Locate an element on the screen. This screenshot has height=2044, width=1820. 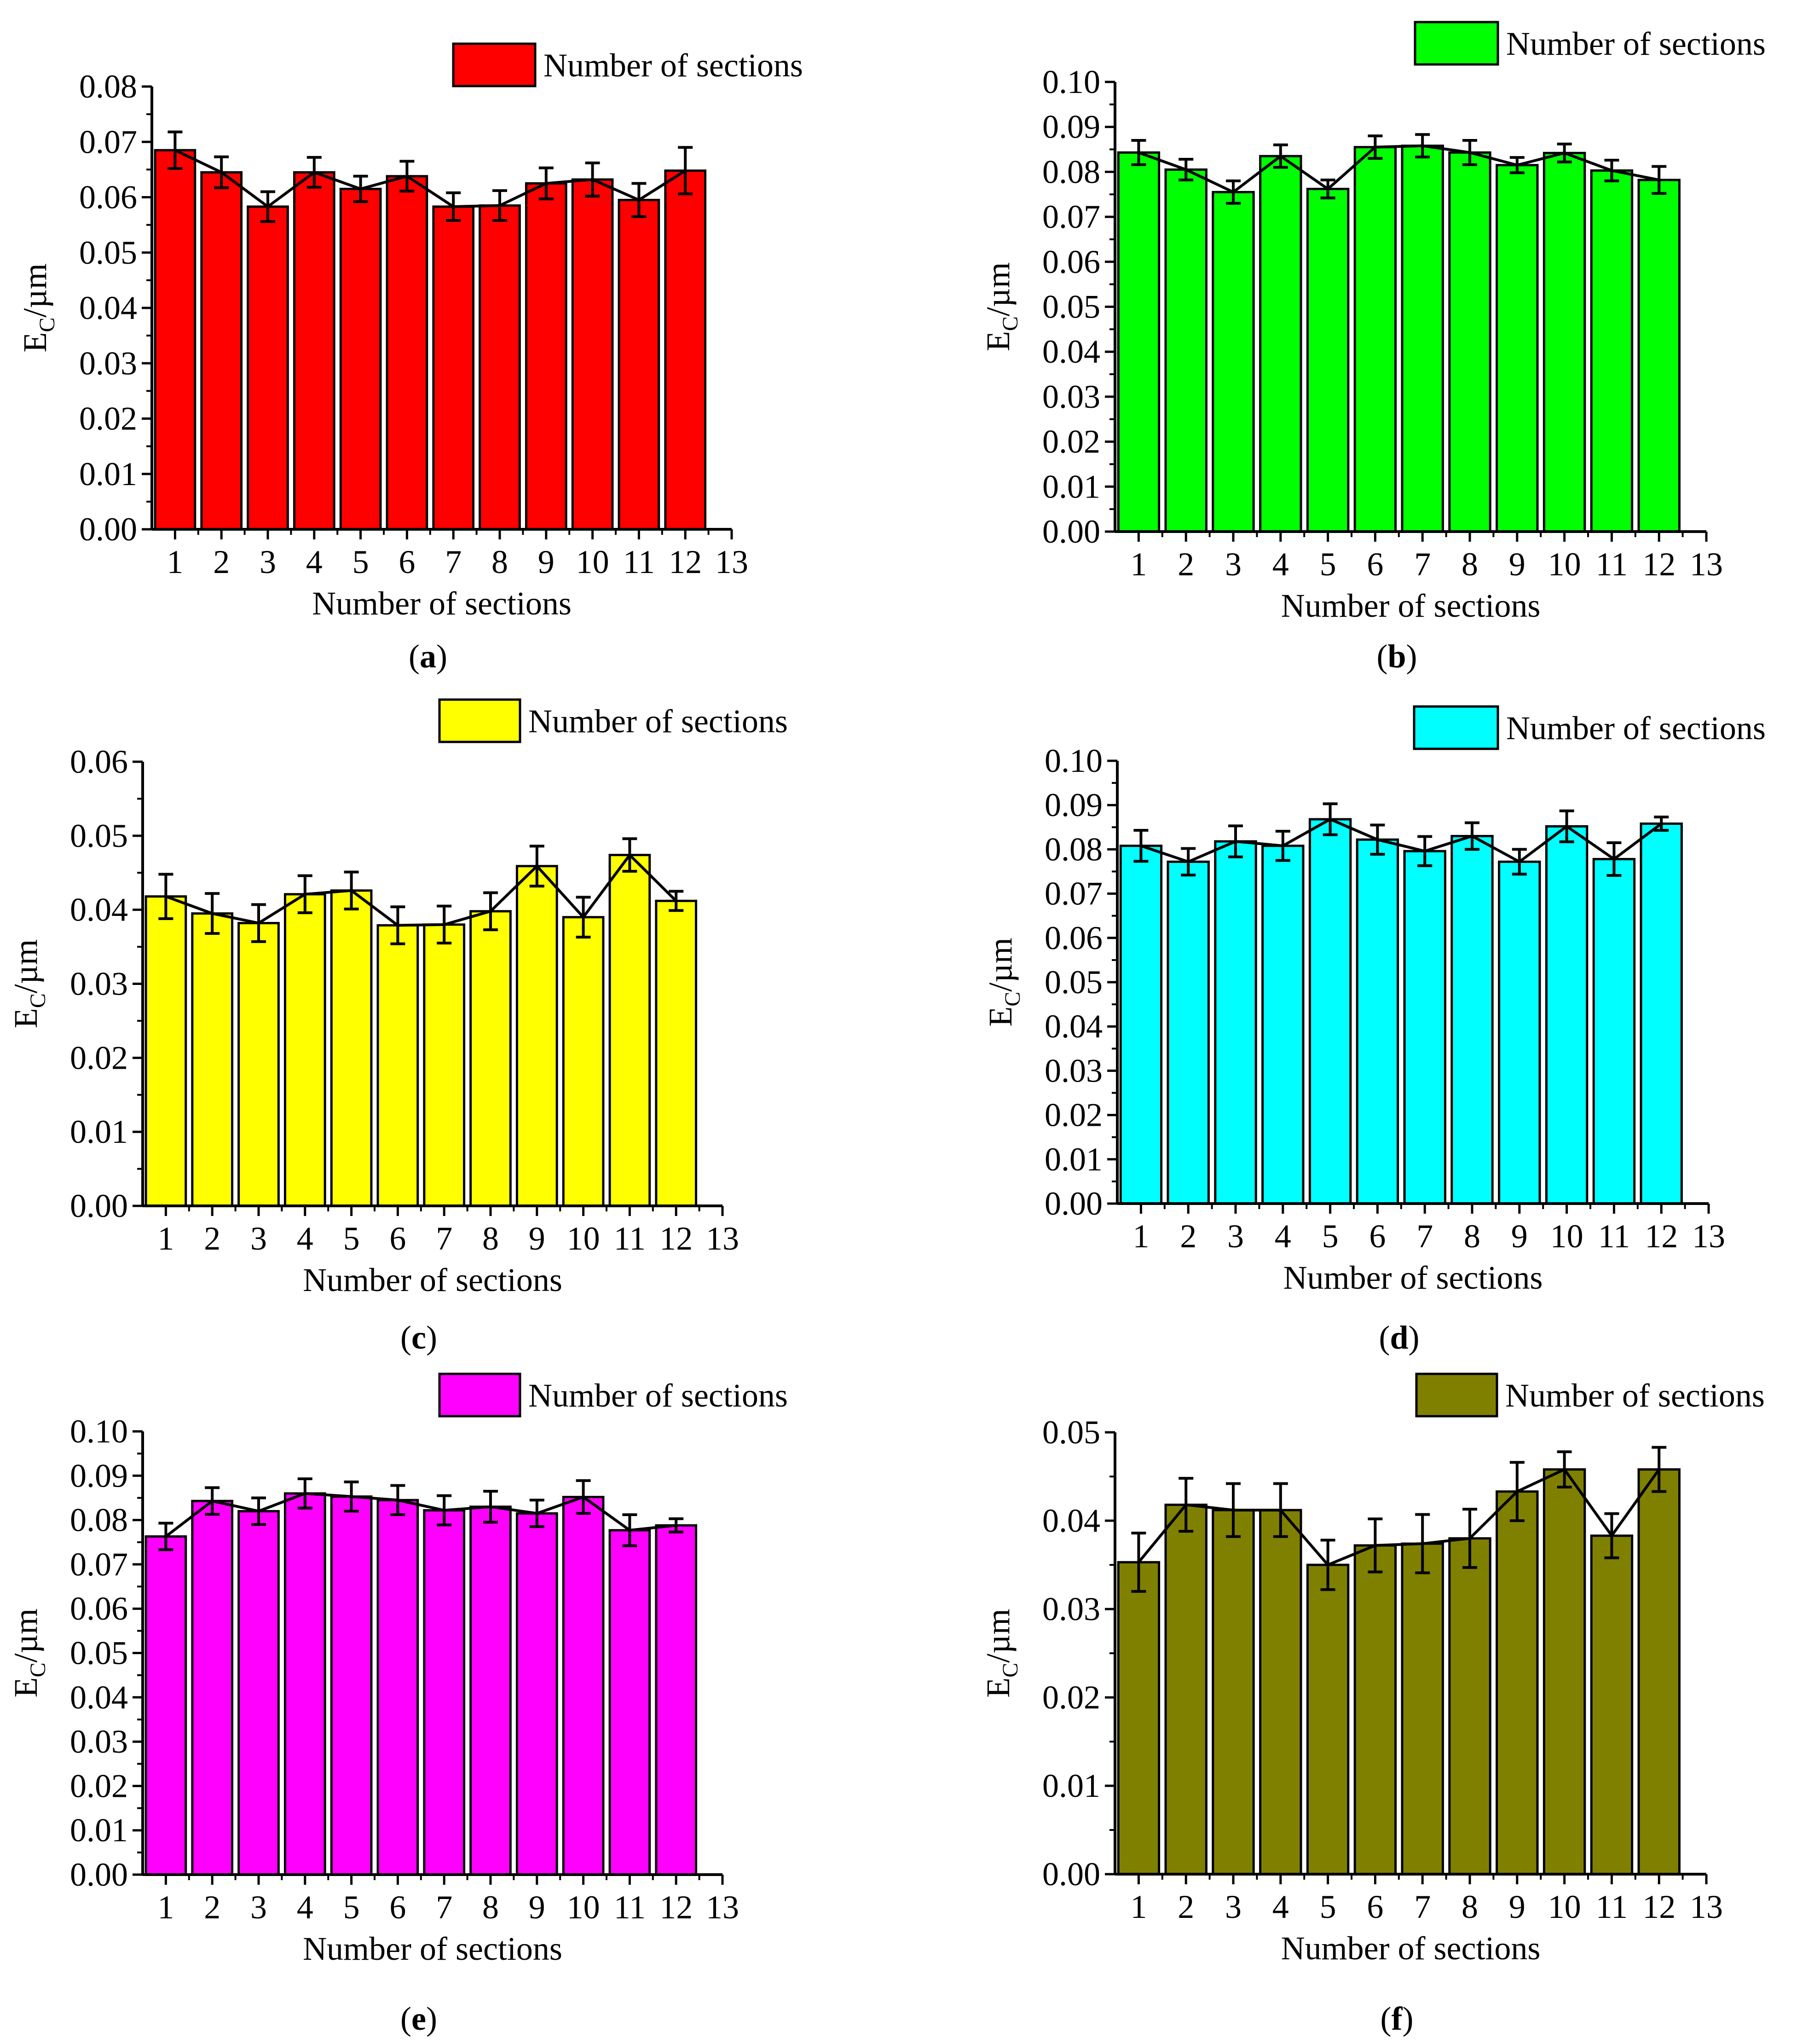
panel-label: (a) is located at coordinates (428, 656).